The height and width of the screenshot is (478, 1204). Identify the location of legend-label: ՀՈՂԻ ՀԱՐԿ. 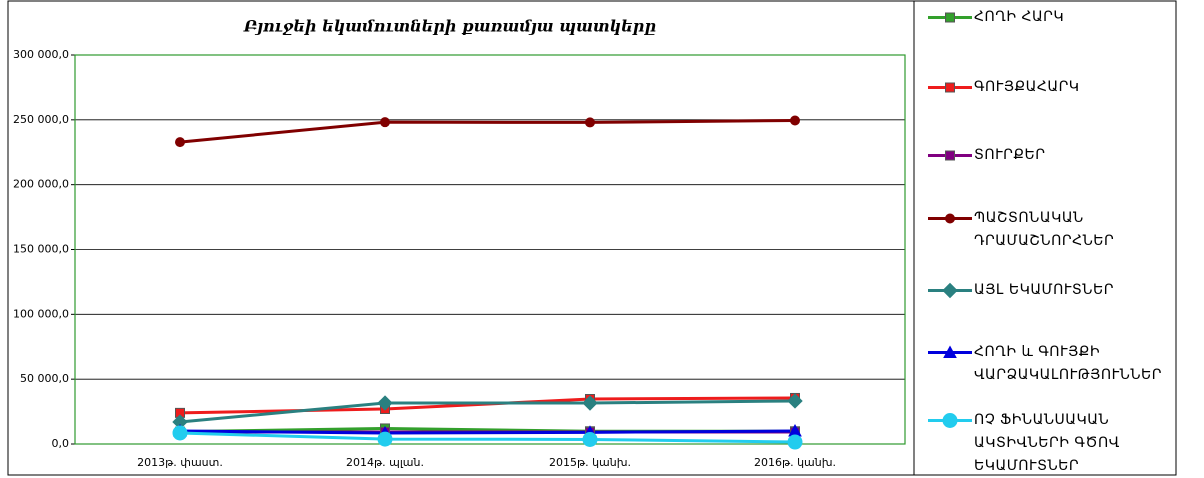
(1019, 17).